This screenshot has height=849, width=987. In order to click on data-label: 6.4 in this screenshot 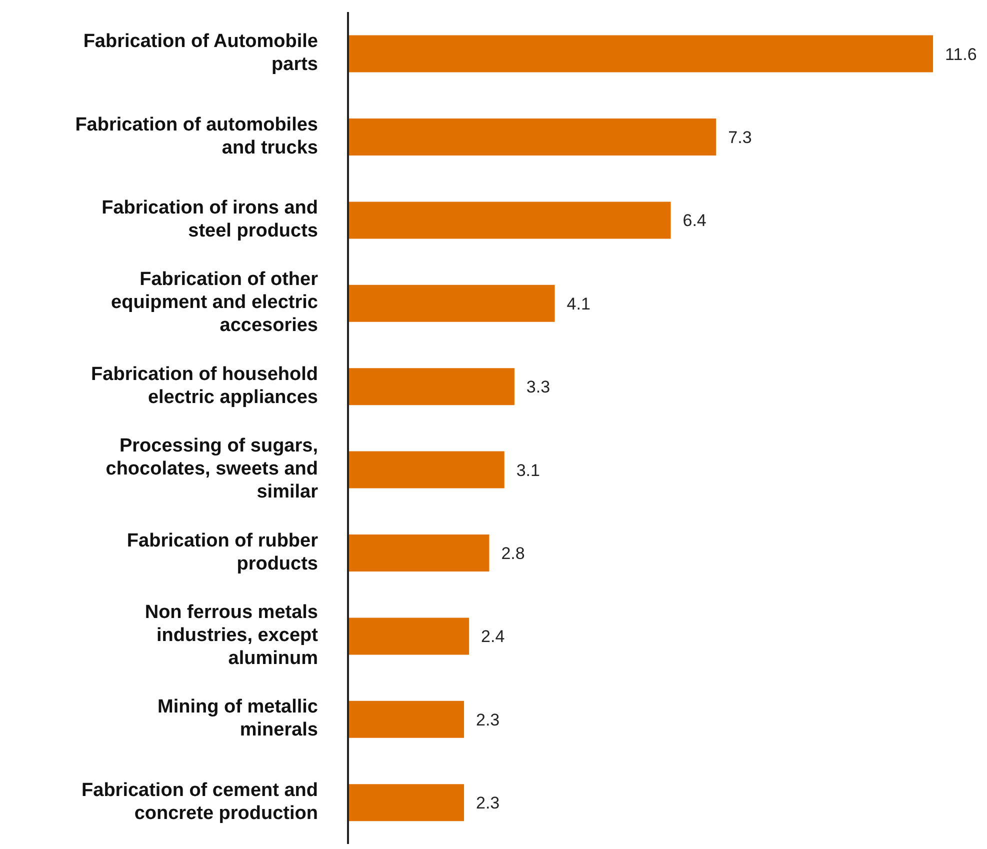, I will do `click(694, 220)`.